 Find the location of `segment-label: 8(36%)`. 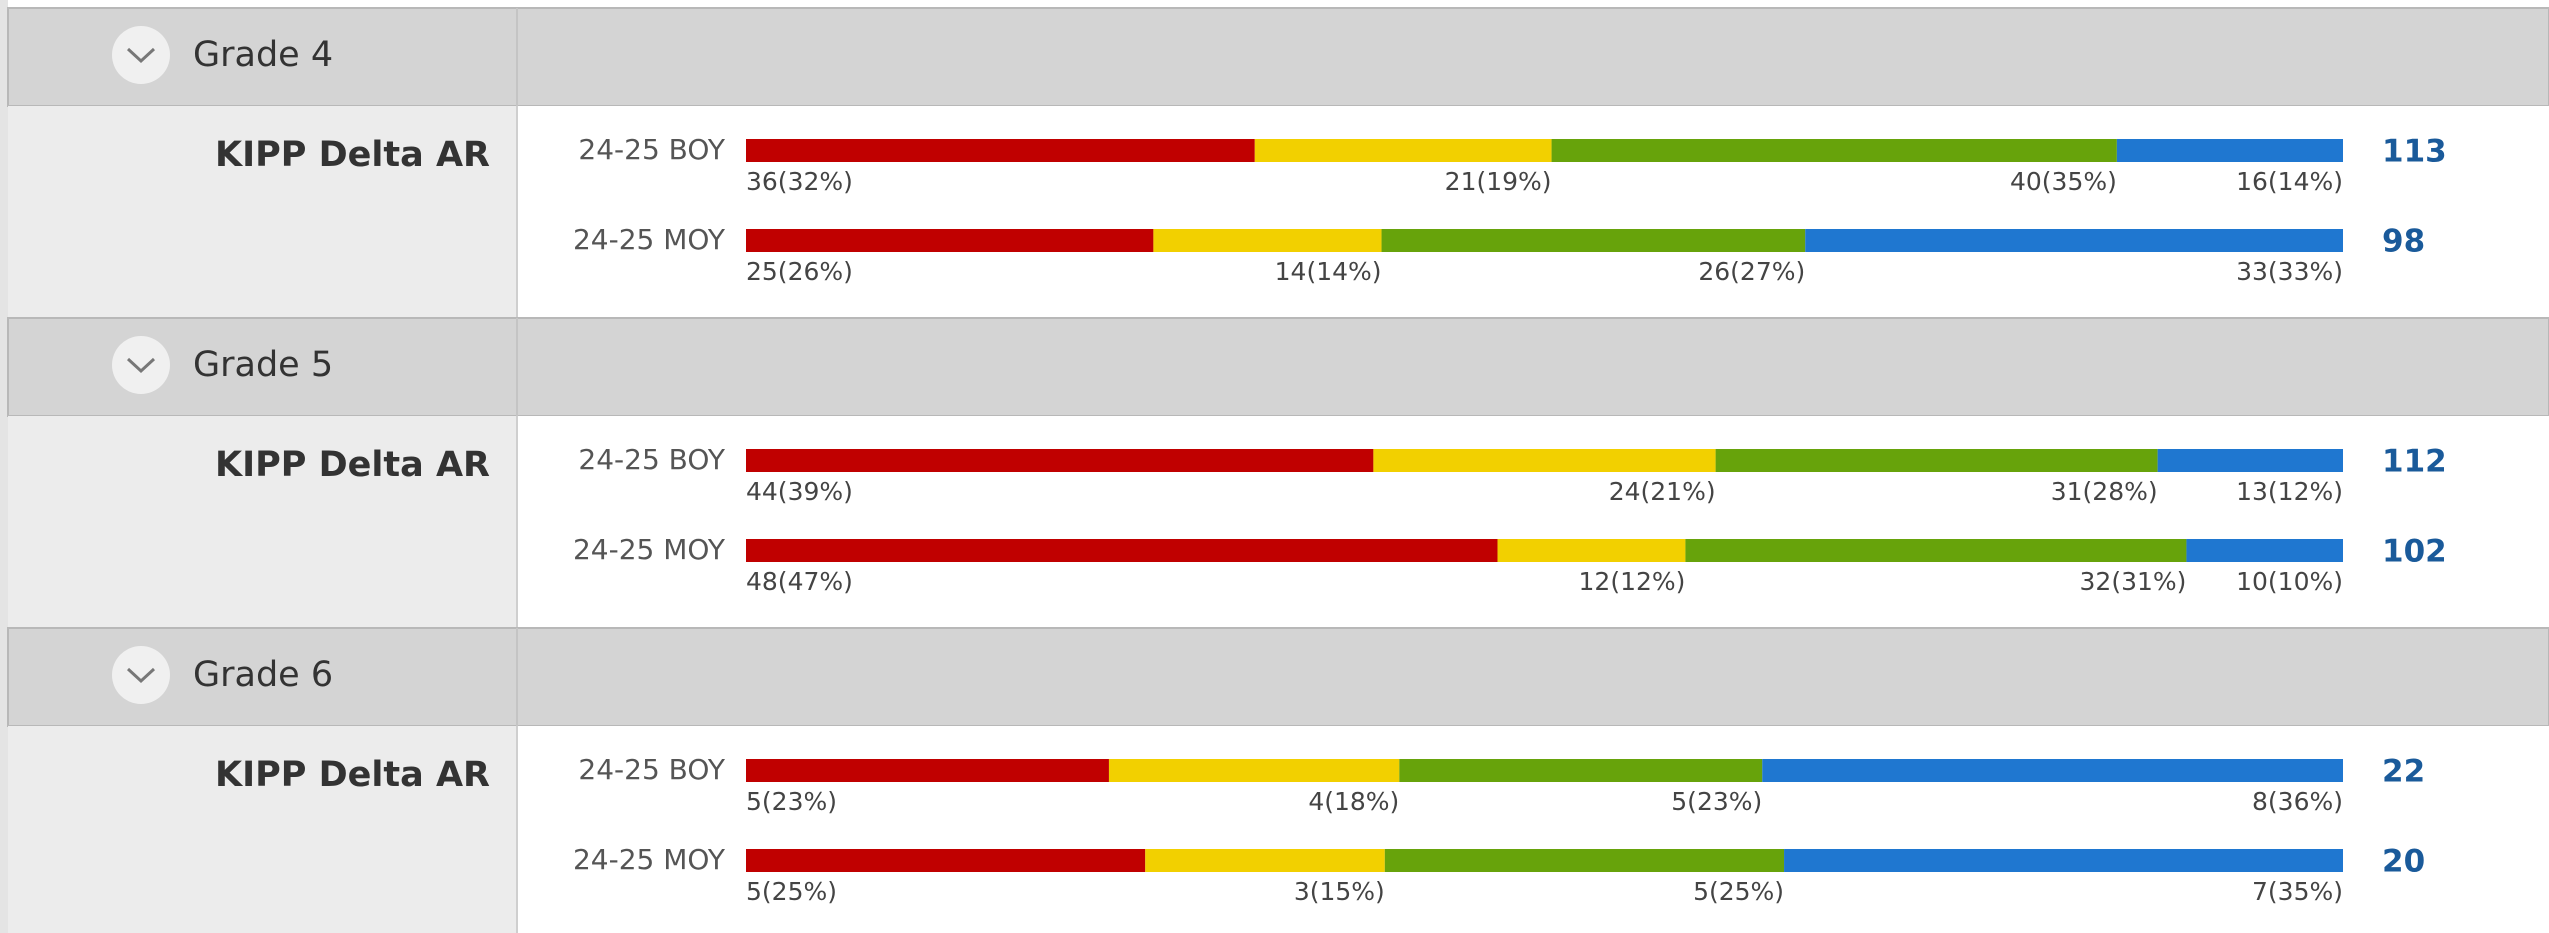

segment-label: 8(36%) is located at coordinates (2297, 801).